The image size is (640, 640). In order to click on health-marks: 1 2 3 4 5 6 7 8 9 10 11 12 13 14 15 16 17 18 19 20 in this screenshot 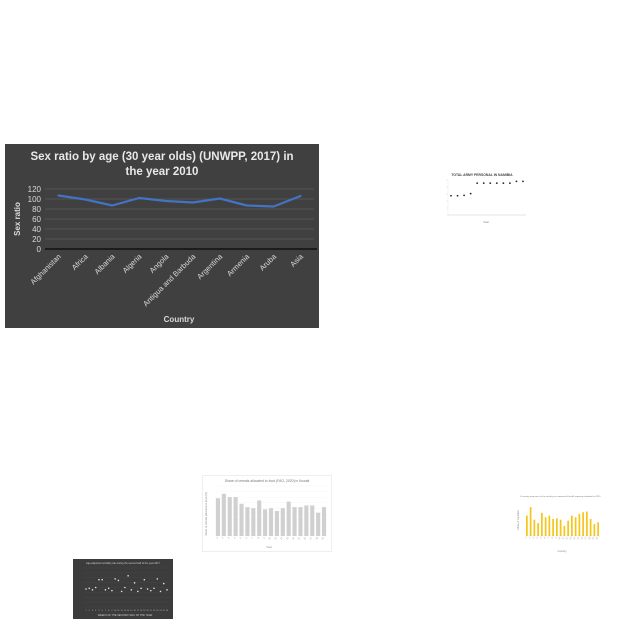, I will do `click(562, 523)`.